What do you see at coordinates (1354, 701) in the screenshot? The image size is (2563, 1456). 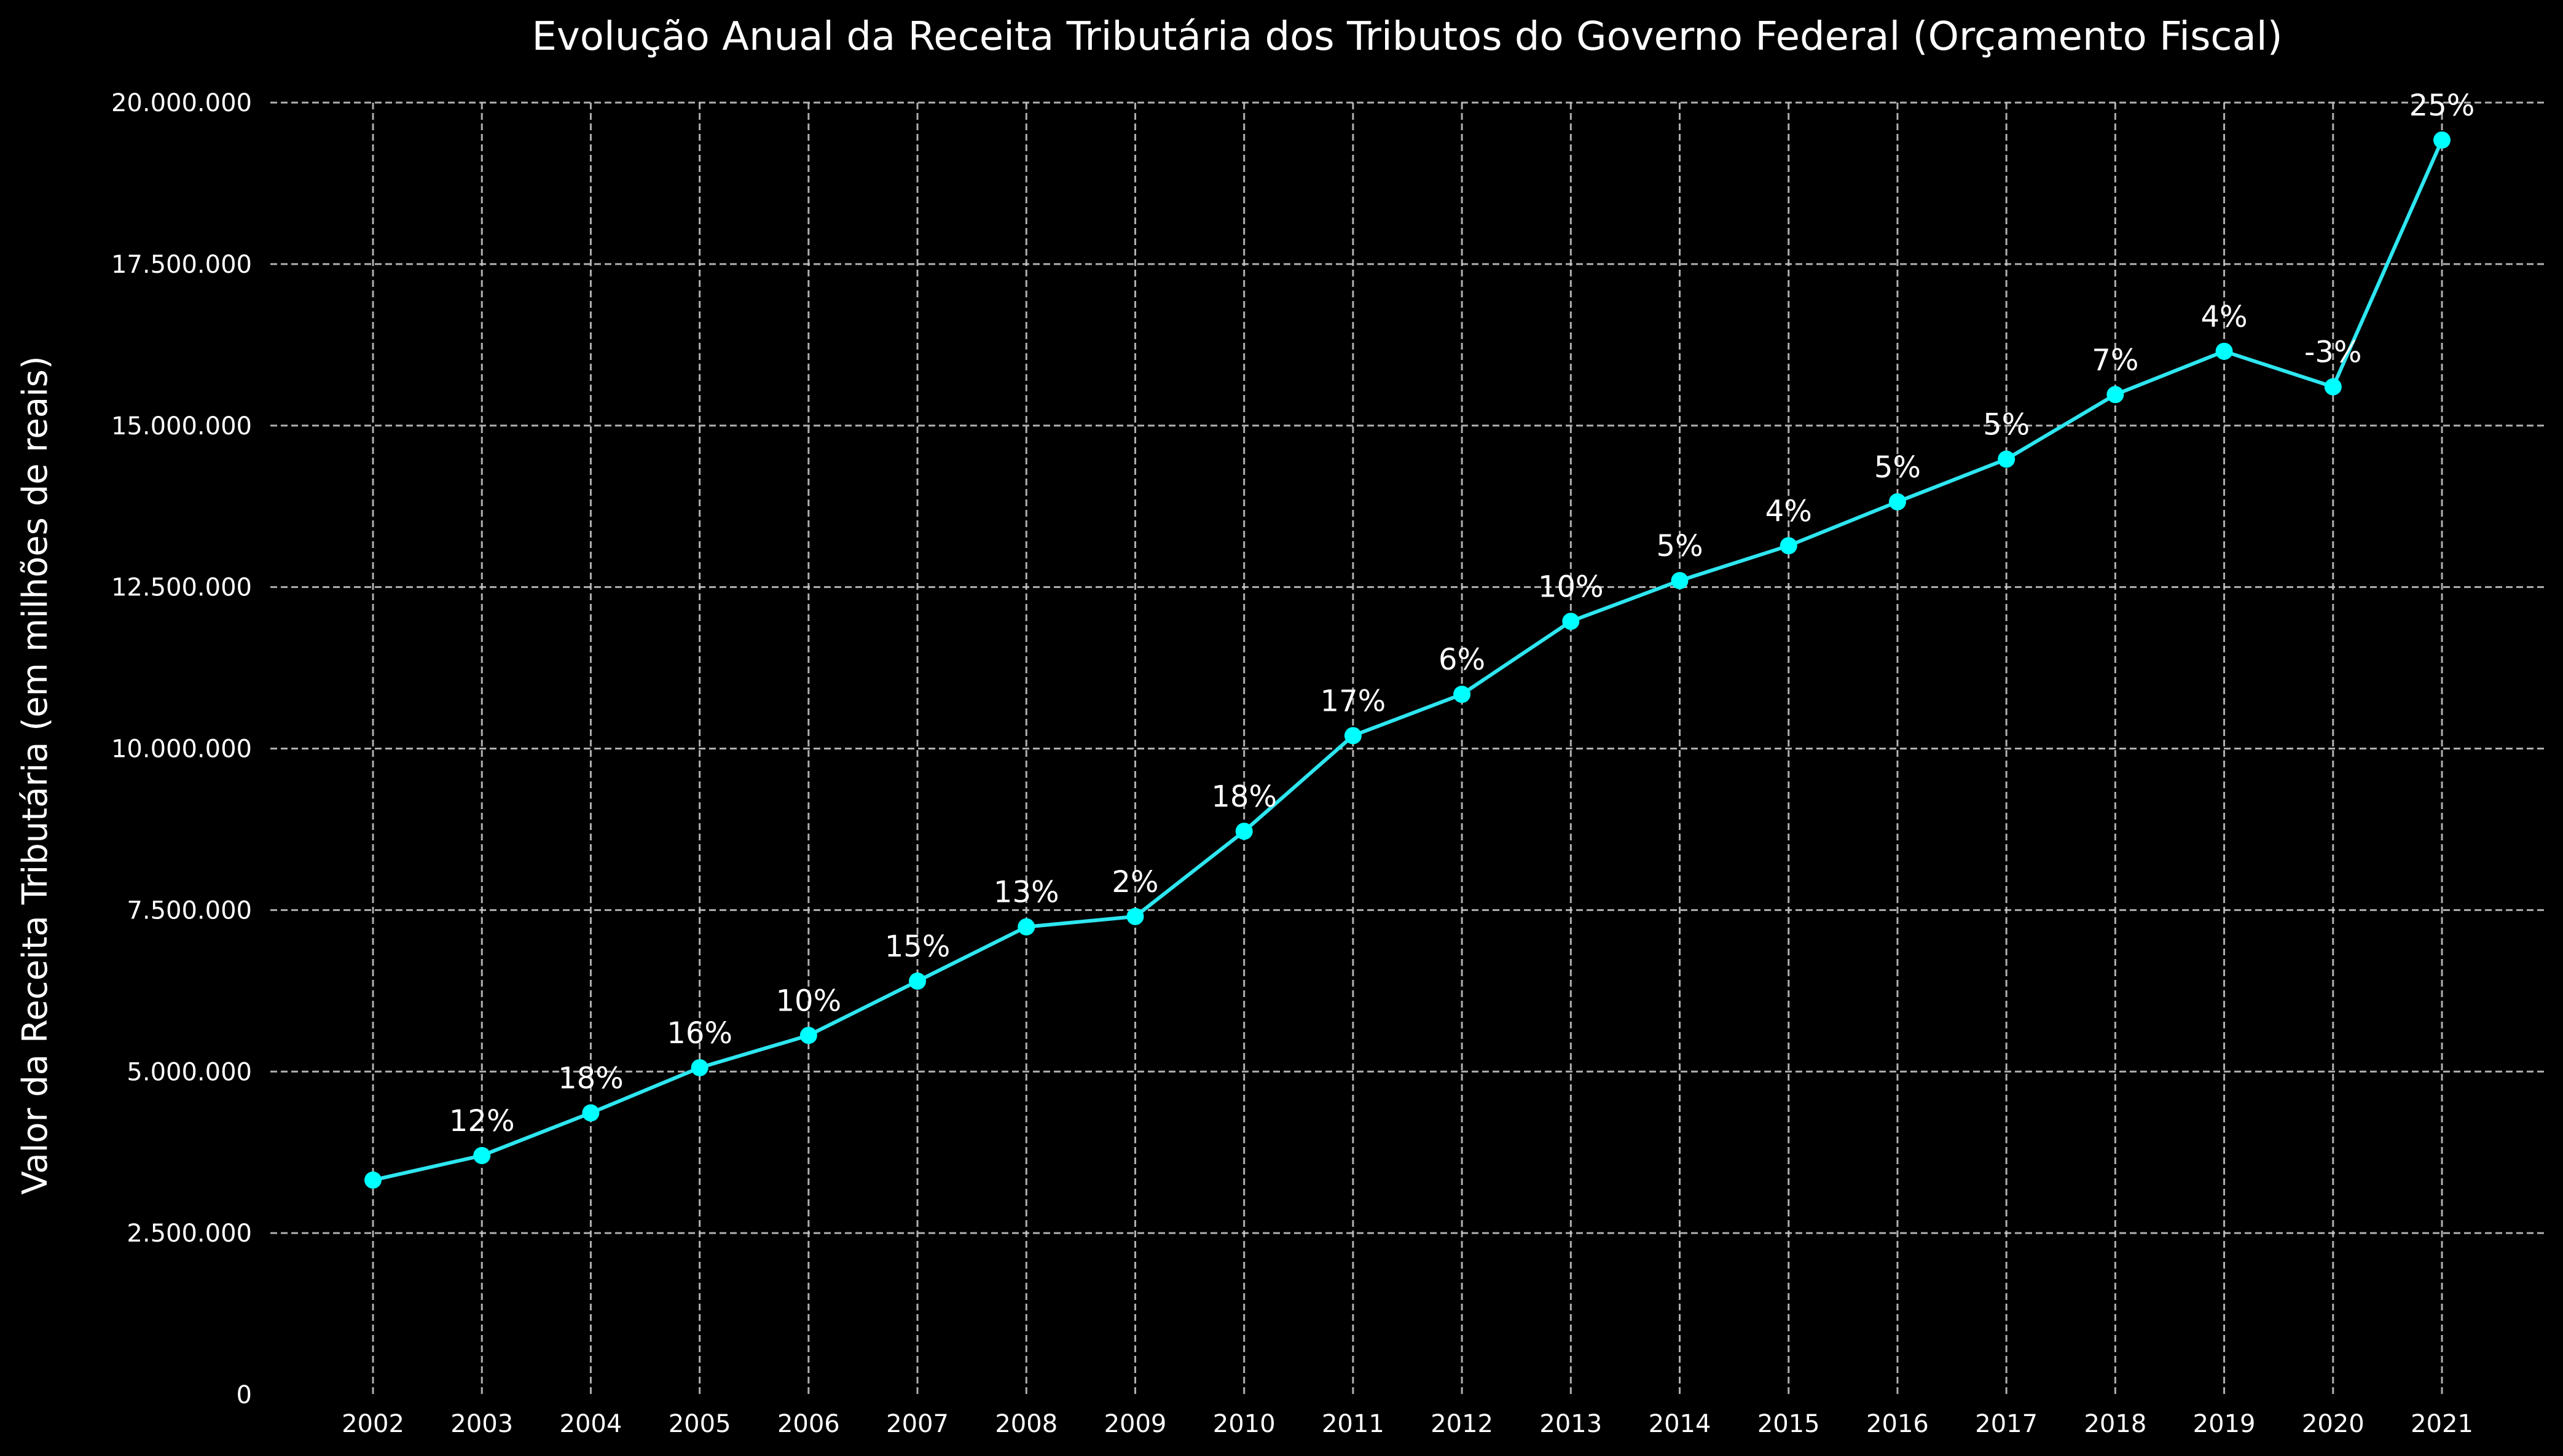 I see `data-label: 17%` at bounding box center [1354, 701].